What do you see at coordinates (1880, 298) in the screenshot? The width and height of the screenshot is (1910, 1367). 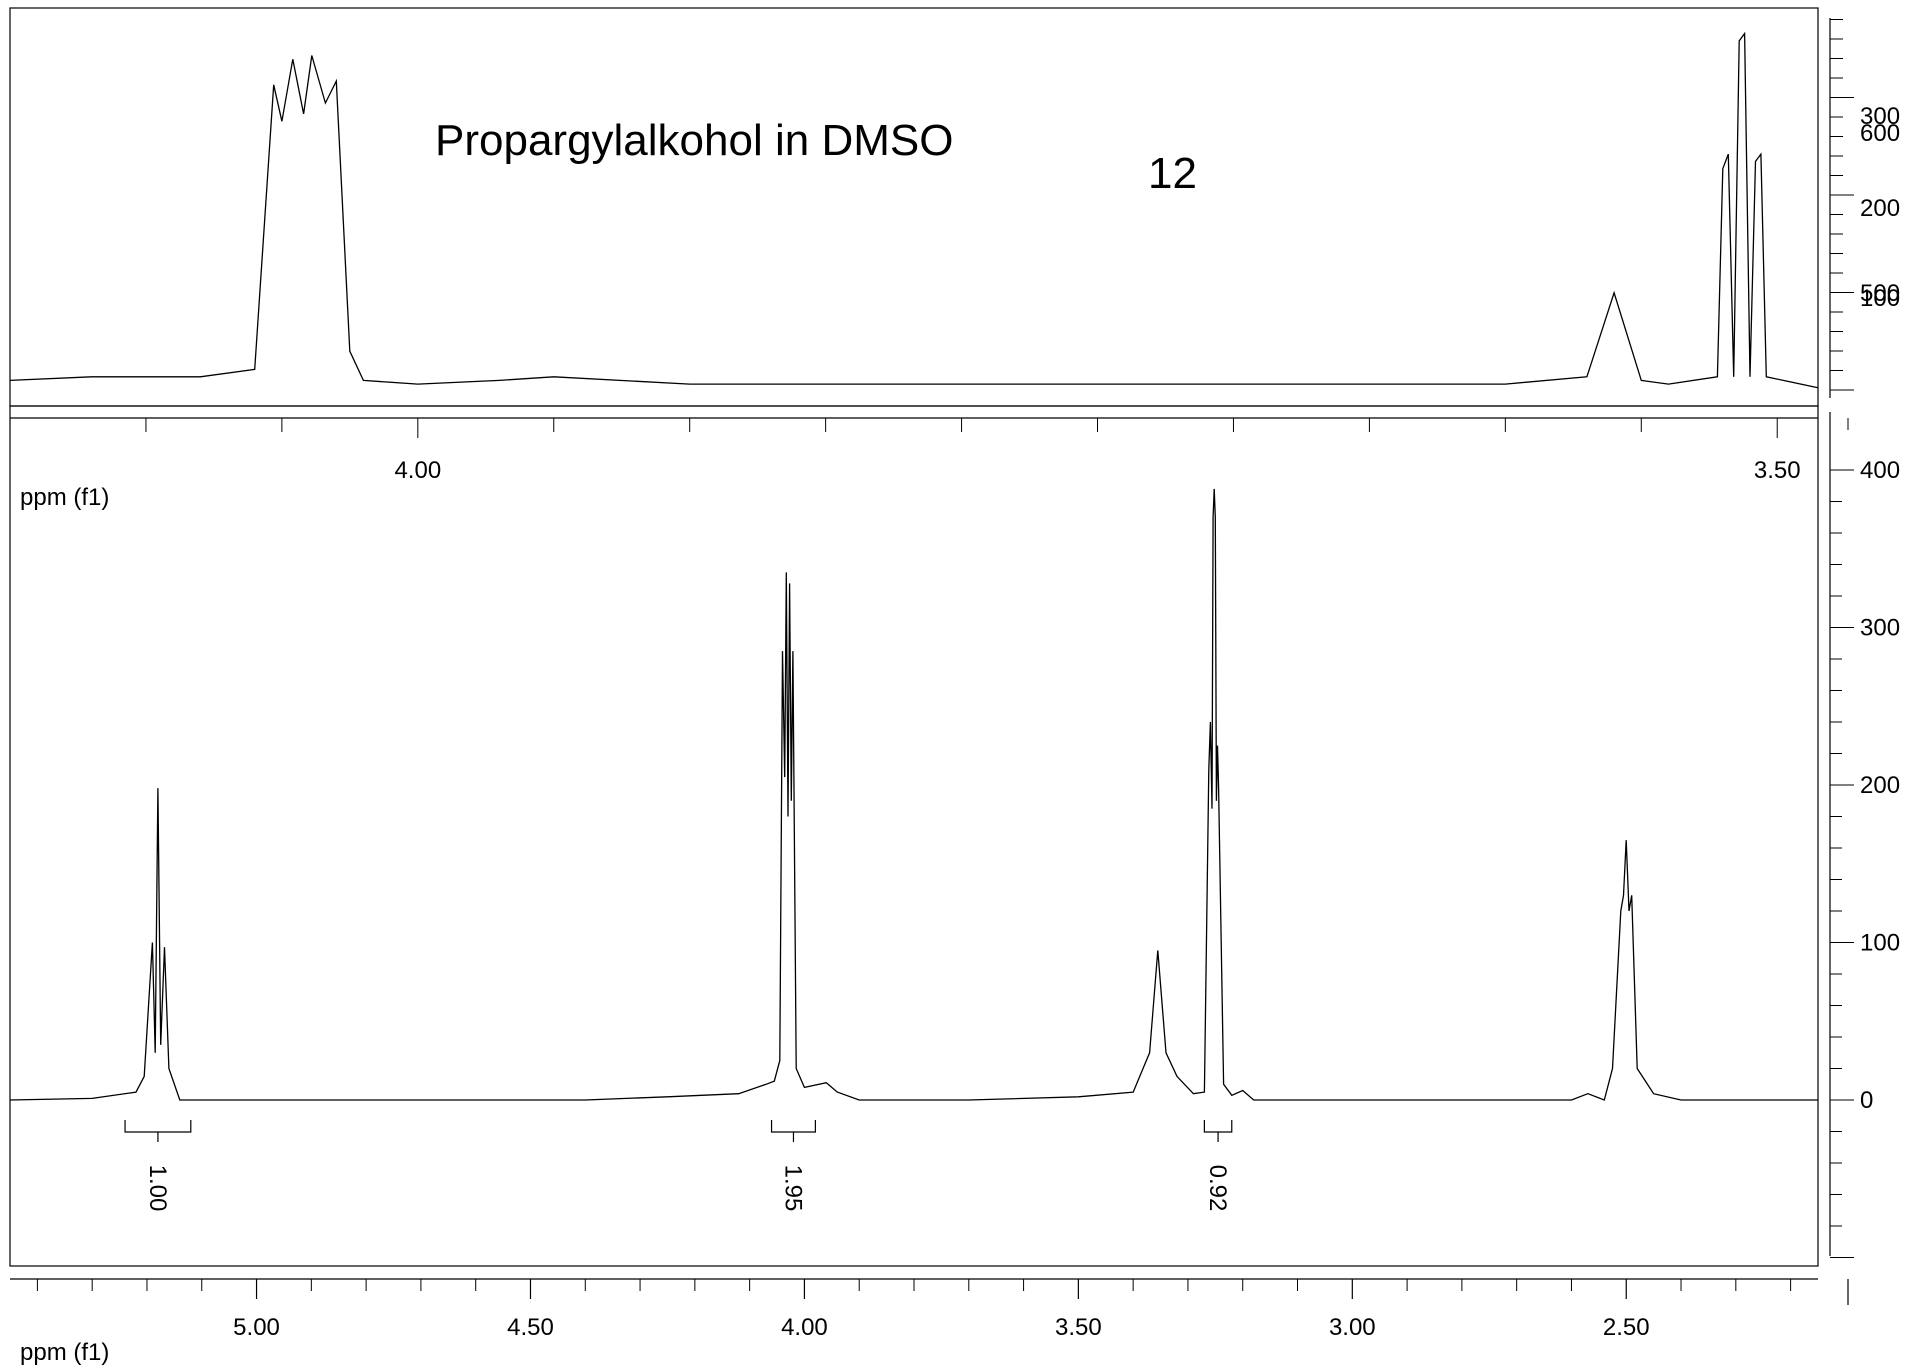 I see `inset-y-tick-label: 100` at bounding box center [1880, 298].